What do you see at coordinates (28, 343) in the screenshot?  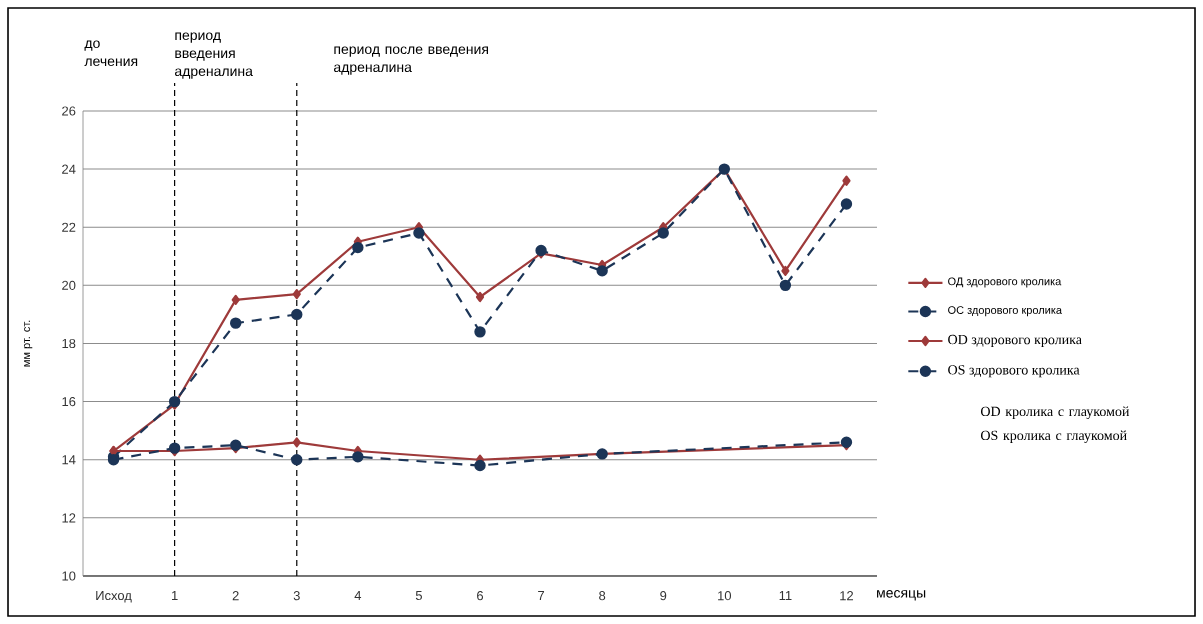 I see `y-axis-title: мм рт. ст.` at bounding box center [28, 343].